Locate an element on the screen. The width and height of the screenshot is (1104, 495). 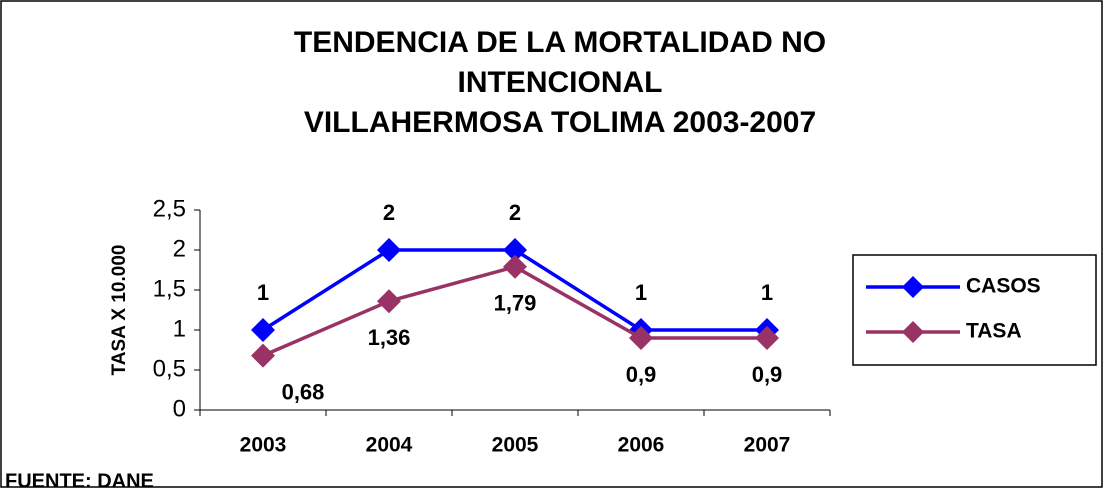
data-label: 0,68 is located at coordinates (303, 391).